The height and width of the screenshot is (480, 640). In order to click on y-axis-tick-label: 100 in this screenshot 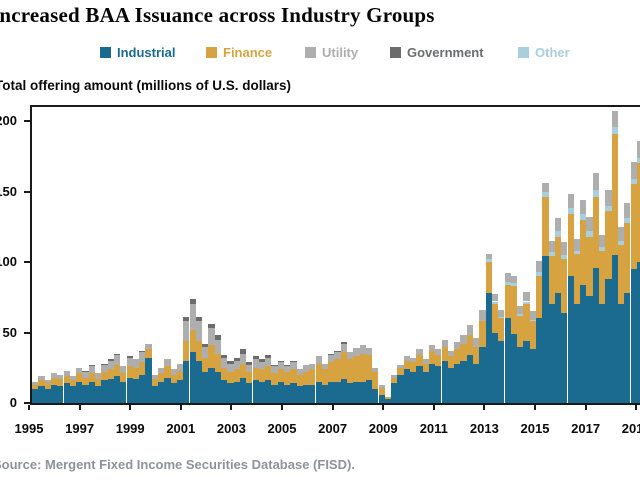, I will do `click(8, 261)`.